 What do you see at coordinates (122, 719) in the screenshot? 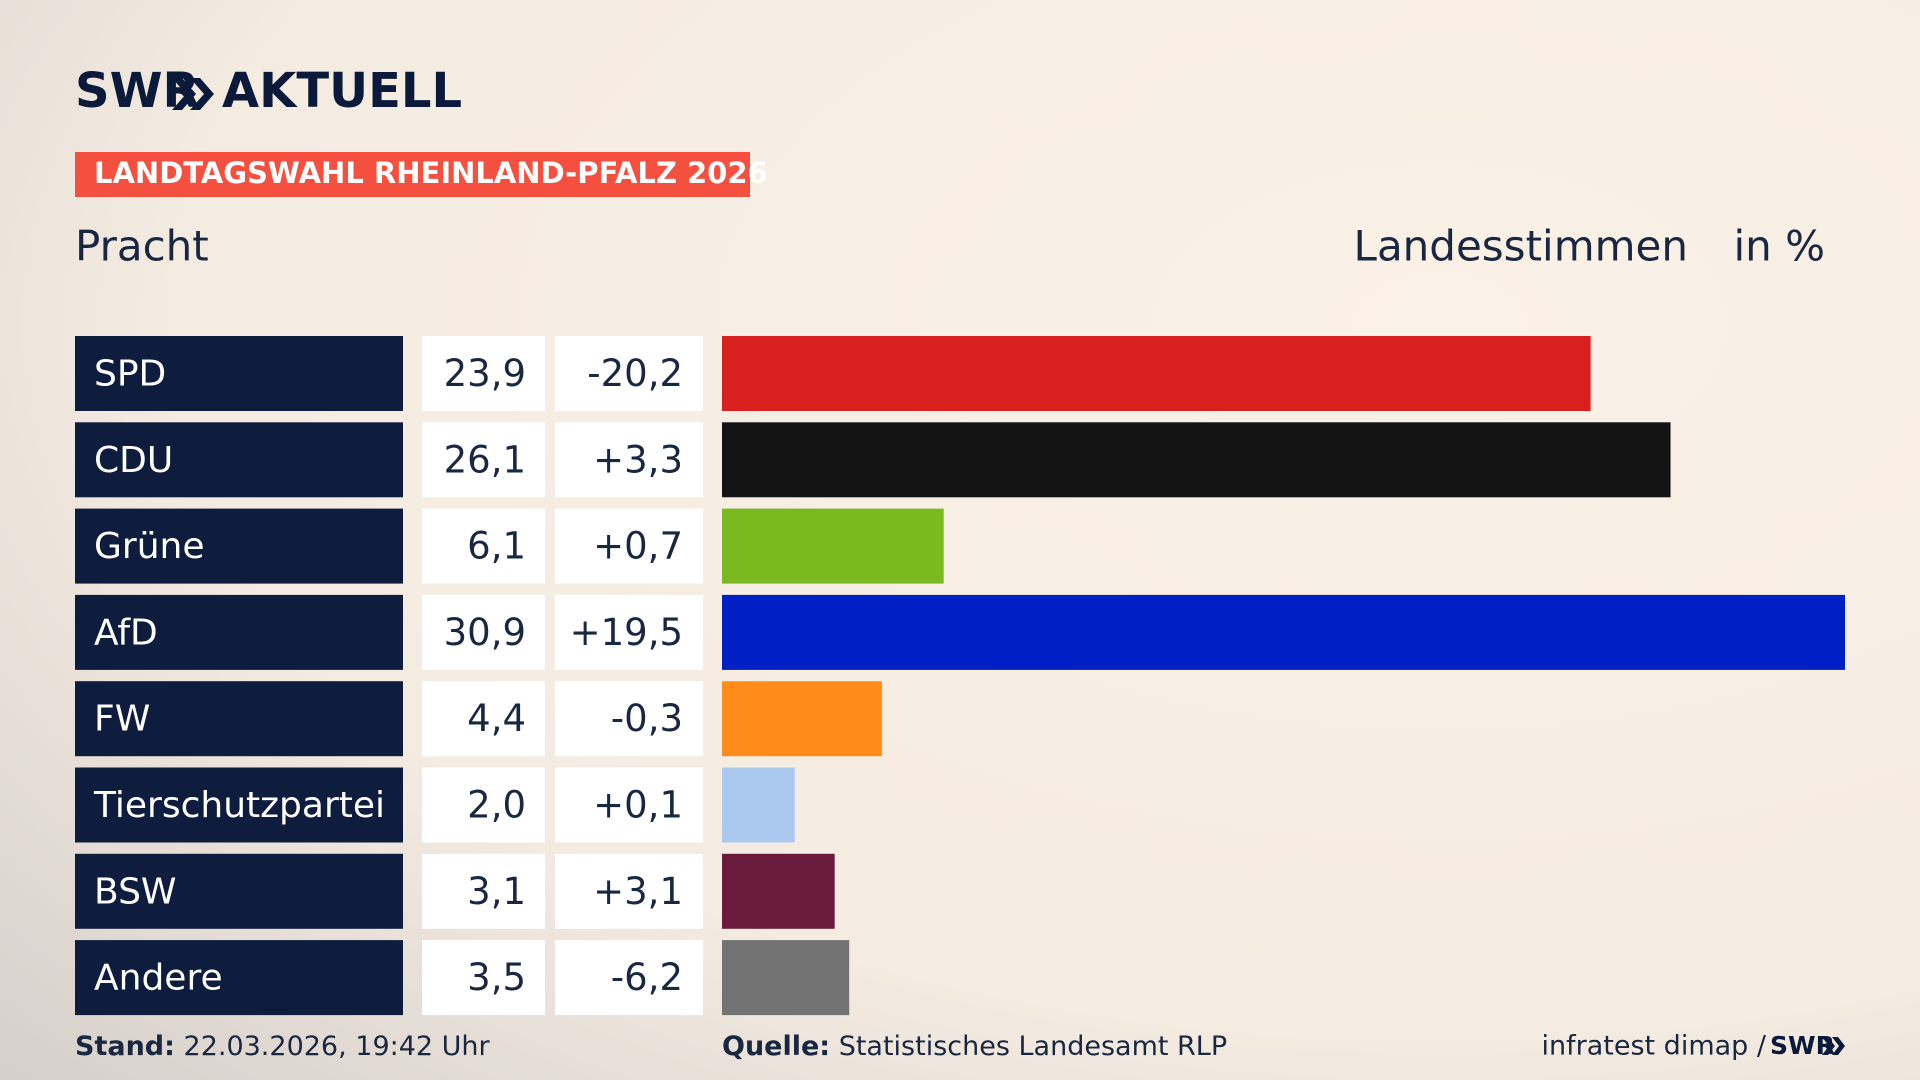
I see `party-name: FW` at bounding box center [122, 719].